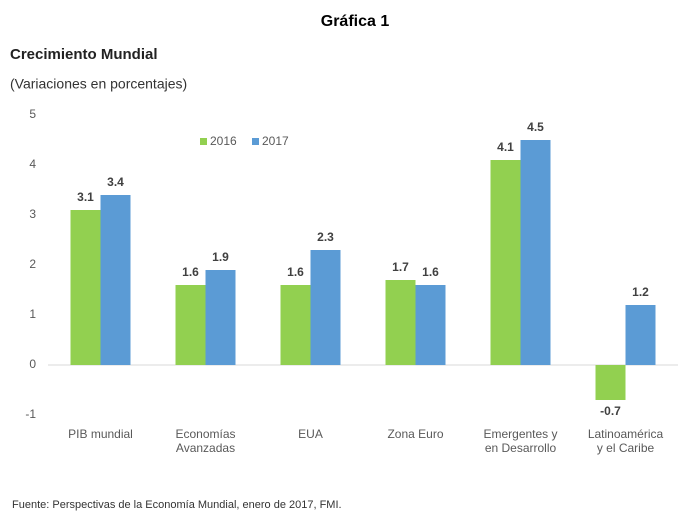 The height and width of the screenshot is (516, 692). Describe the element at coordinates (355, 21) in the screenshot. I see `header: Gráfica 1` at that location.